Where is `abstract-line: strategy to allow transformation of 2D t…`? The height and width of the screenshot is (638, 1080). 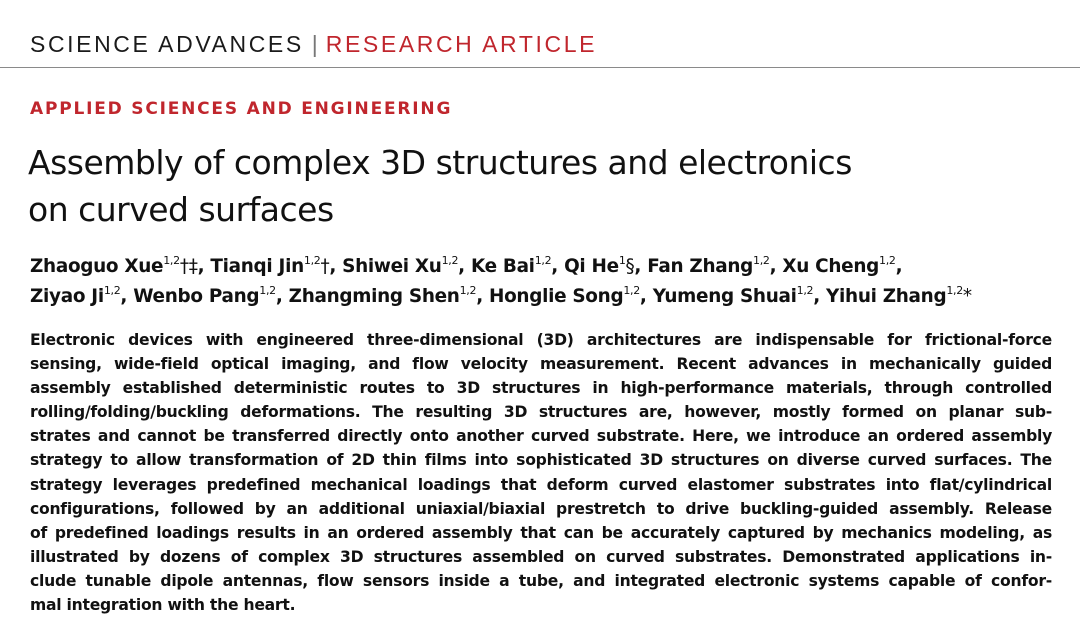
abstract-line: strategy to allow transformation of 2D t… is located at coordinates (541, 460).